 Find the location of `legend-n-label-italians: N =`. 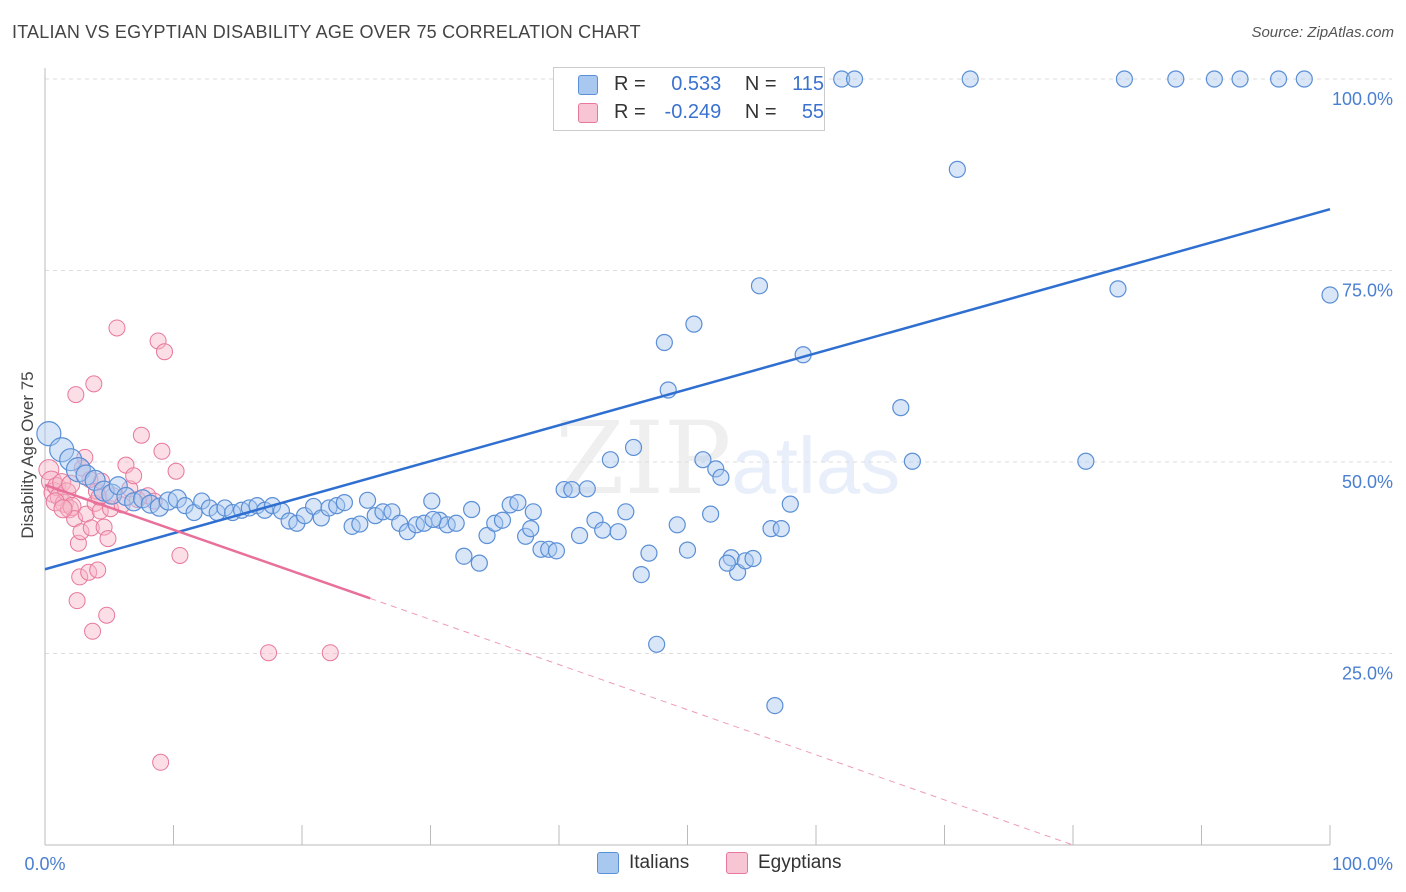

legend-n-label-italians: N = is located at coordinates (760, 84).